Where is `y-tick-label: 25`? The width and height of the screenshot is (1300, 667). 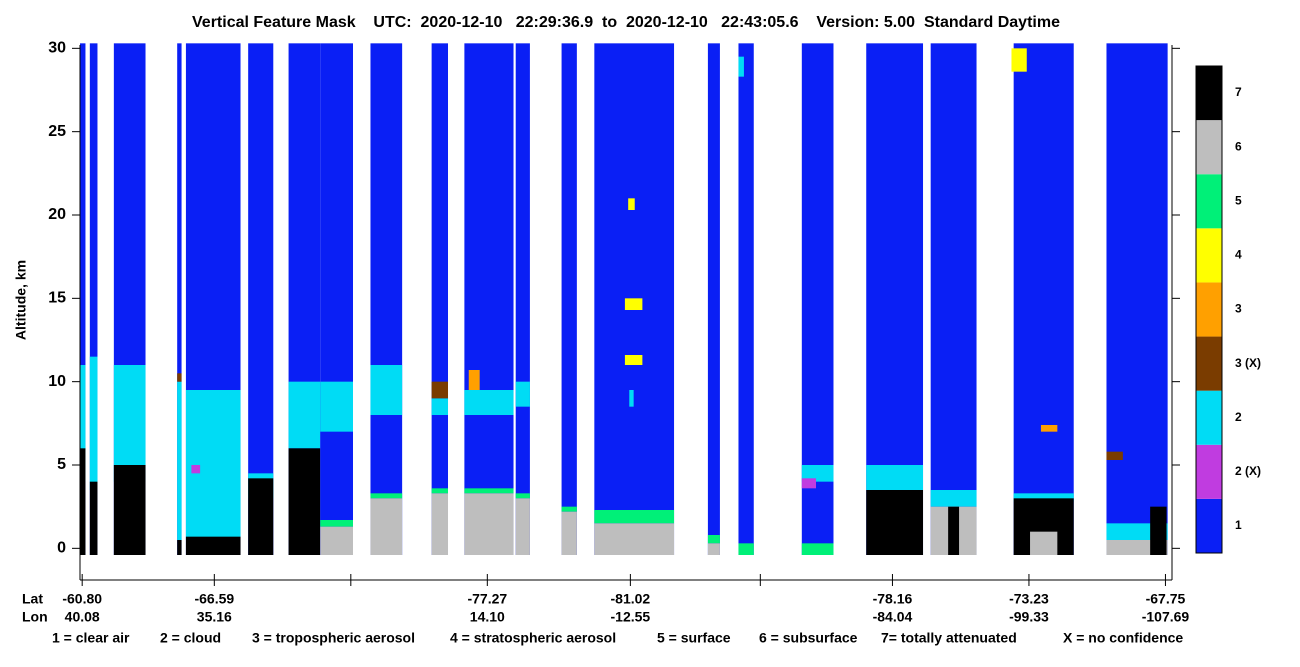
y-tick-label: 25 is located at coordinates (57, 131).